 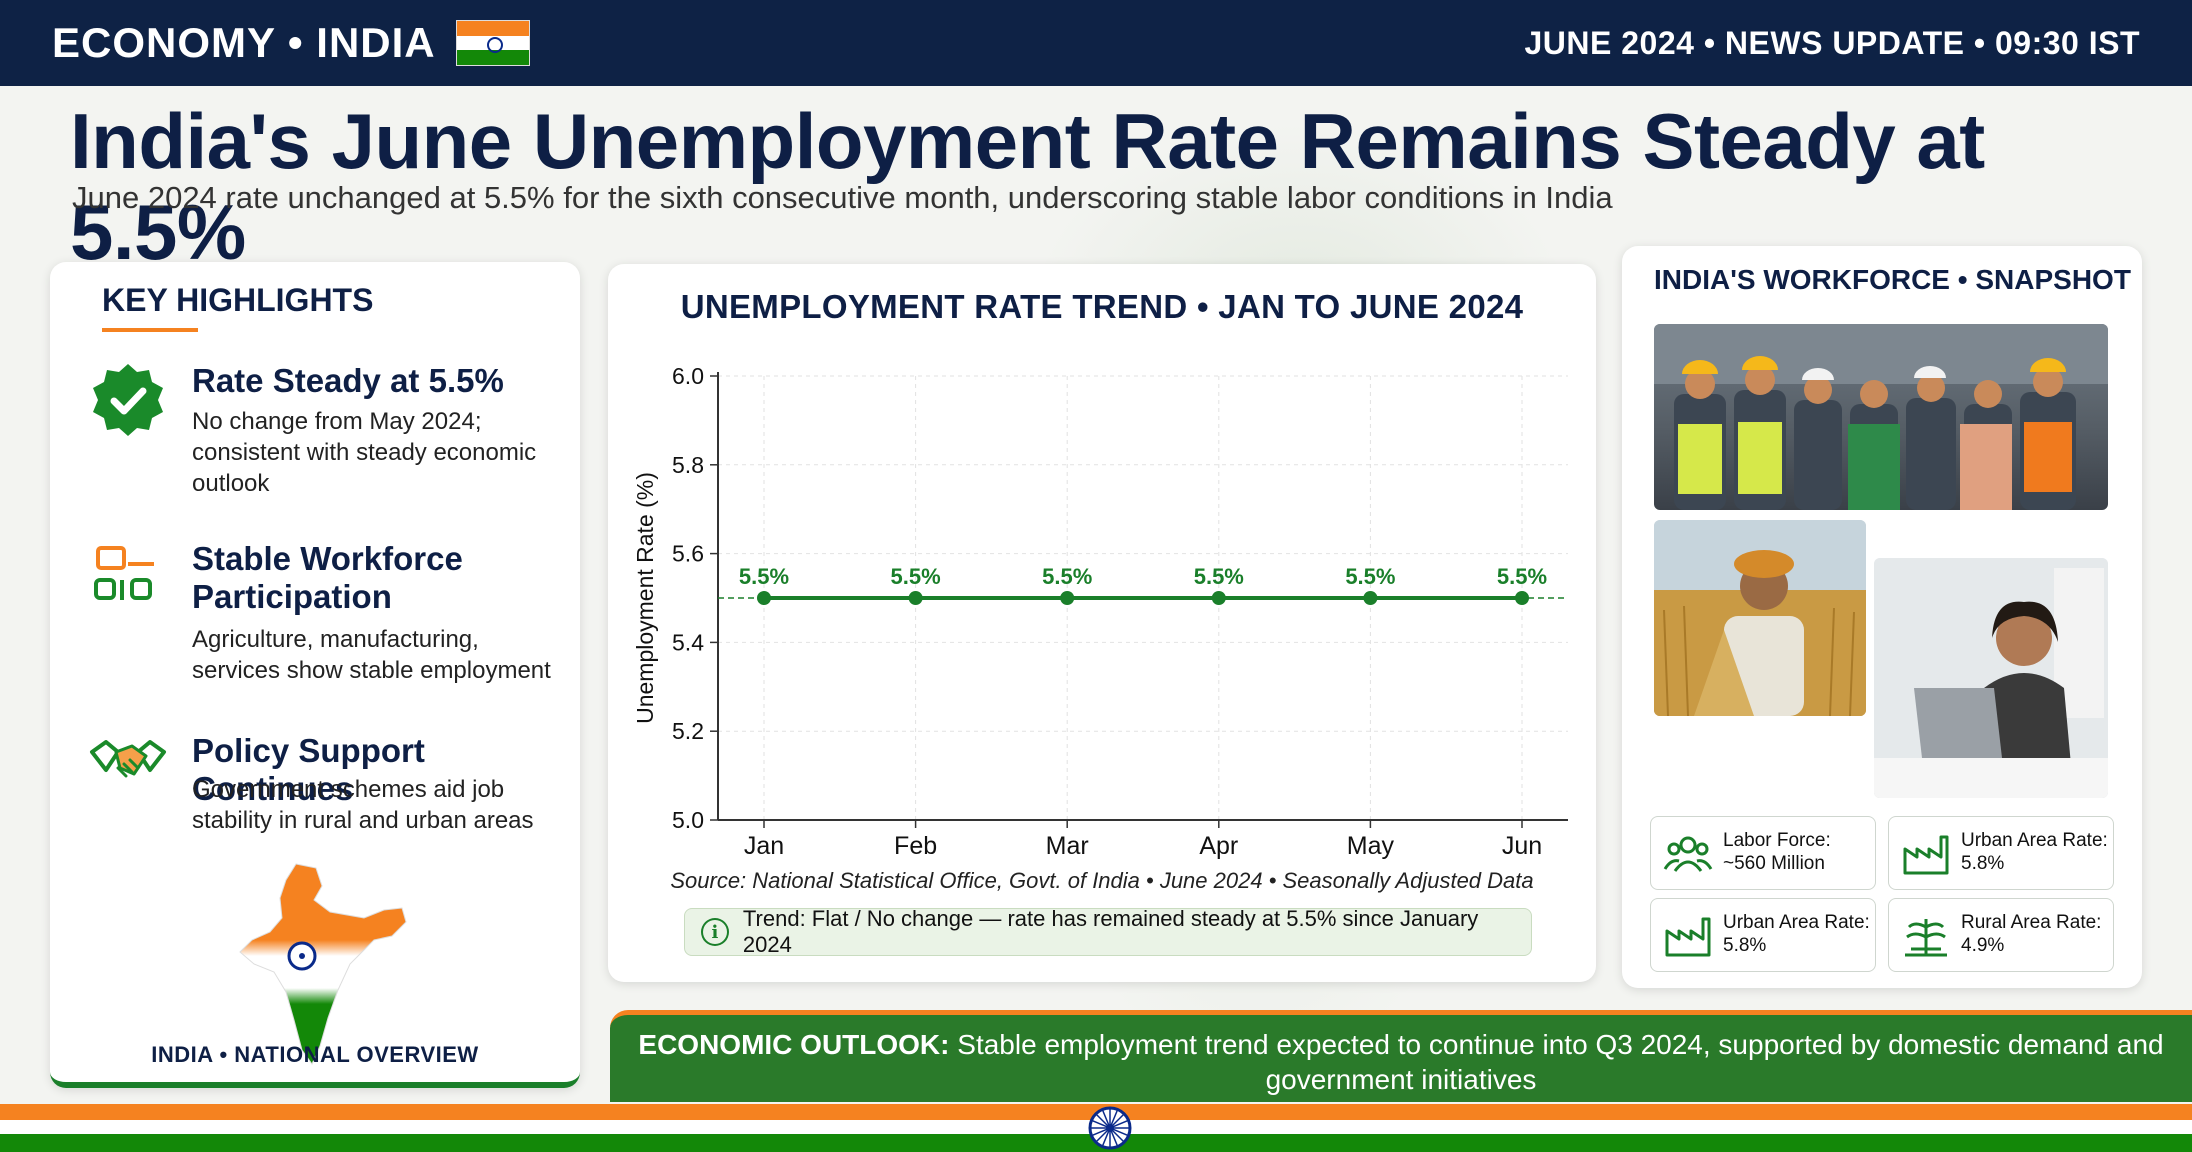 I want to click on y-tick-label: 5.2, so click(x=688, y=731).